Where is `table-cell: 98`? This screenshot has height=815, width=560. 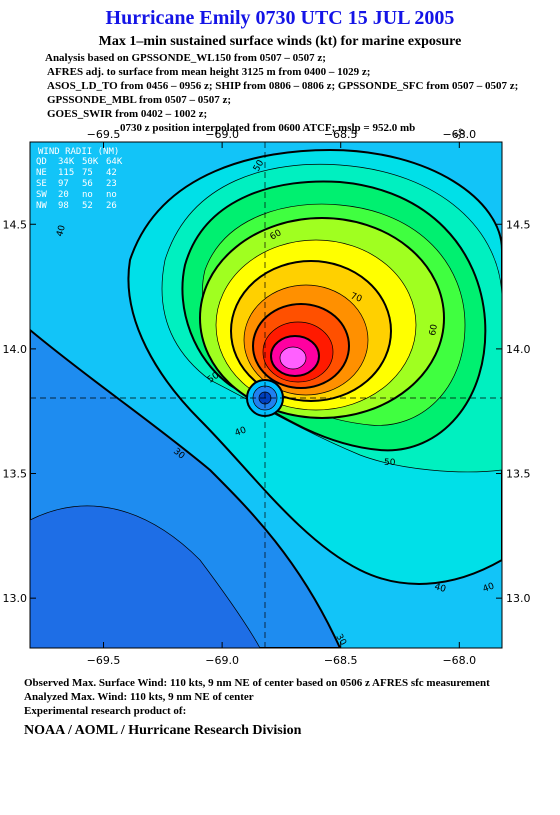
table-cell: 98 is located at coordinates (63, 206).